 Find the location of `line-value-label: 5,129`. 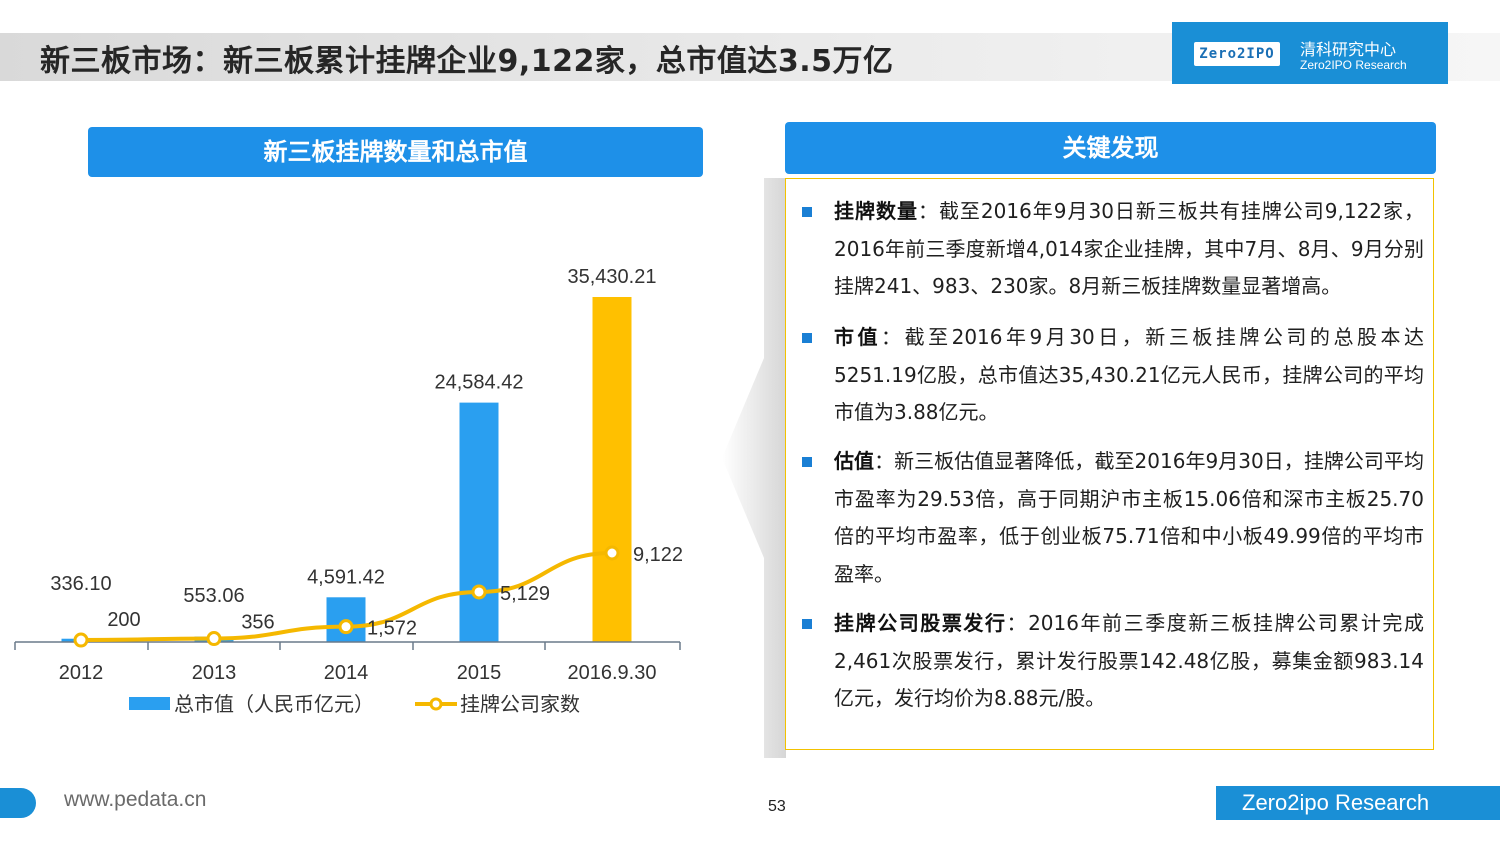

line-value-label: 5,129 is located at coordinates (525, 594).